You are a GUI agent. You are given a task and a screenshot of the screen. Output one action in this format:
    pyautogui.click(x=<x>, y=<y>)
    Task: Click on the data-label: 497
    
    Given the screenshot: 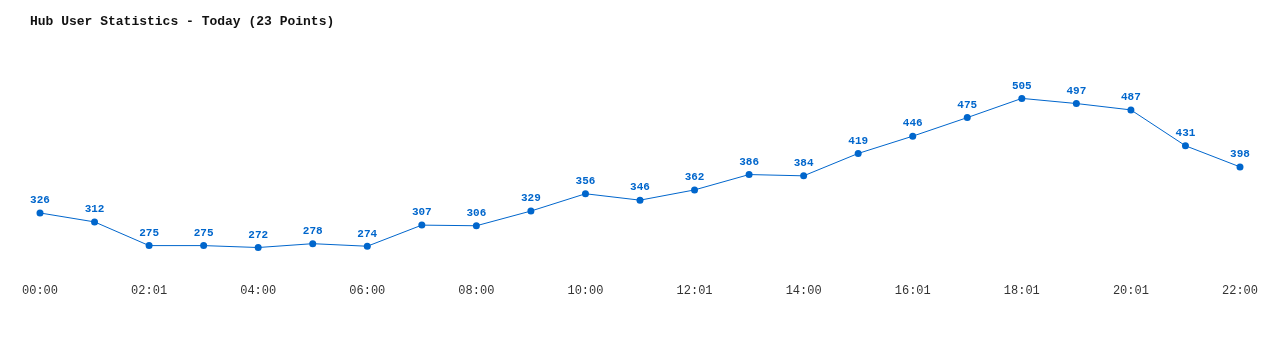 What is the action you would take?
    pyautogui.click(x=1076, y=90)
    